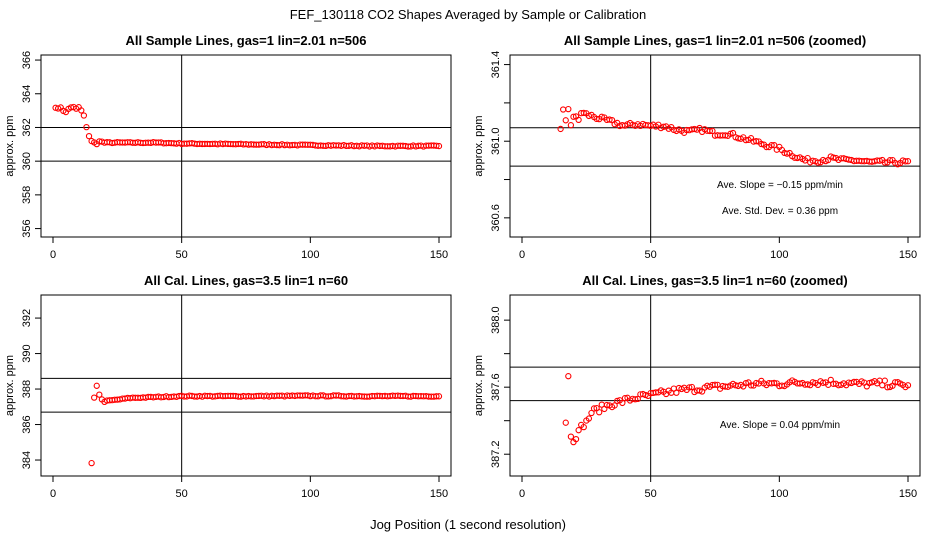  What do you see at coordinates (496, 141) in the screenshot?
I see `y-tick-label: 361.0` at bounding box center [496, 141].